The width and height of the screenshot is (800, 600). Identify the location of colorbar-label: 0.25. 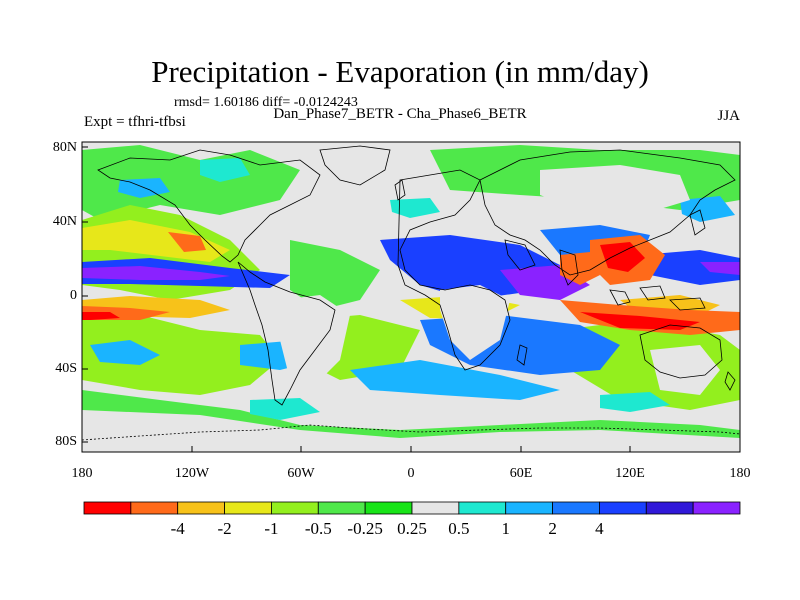
(412, 528).